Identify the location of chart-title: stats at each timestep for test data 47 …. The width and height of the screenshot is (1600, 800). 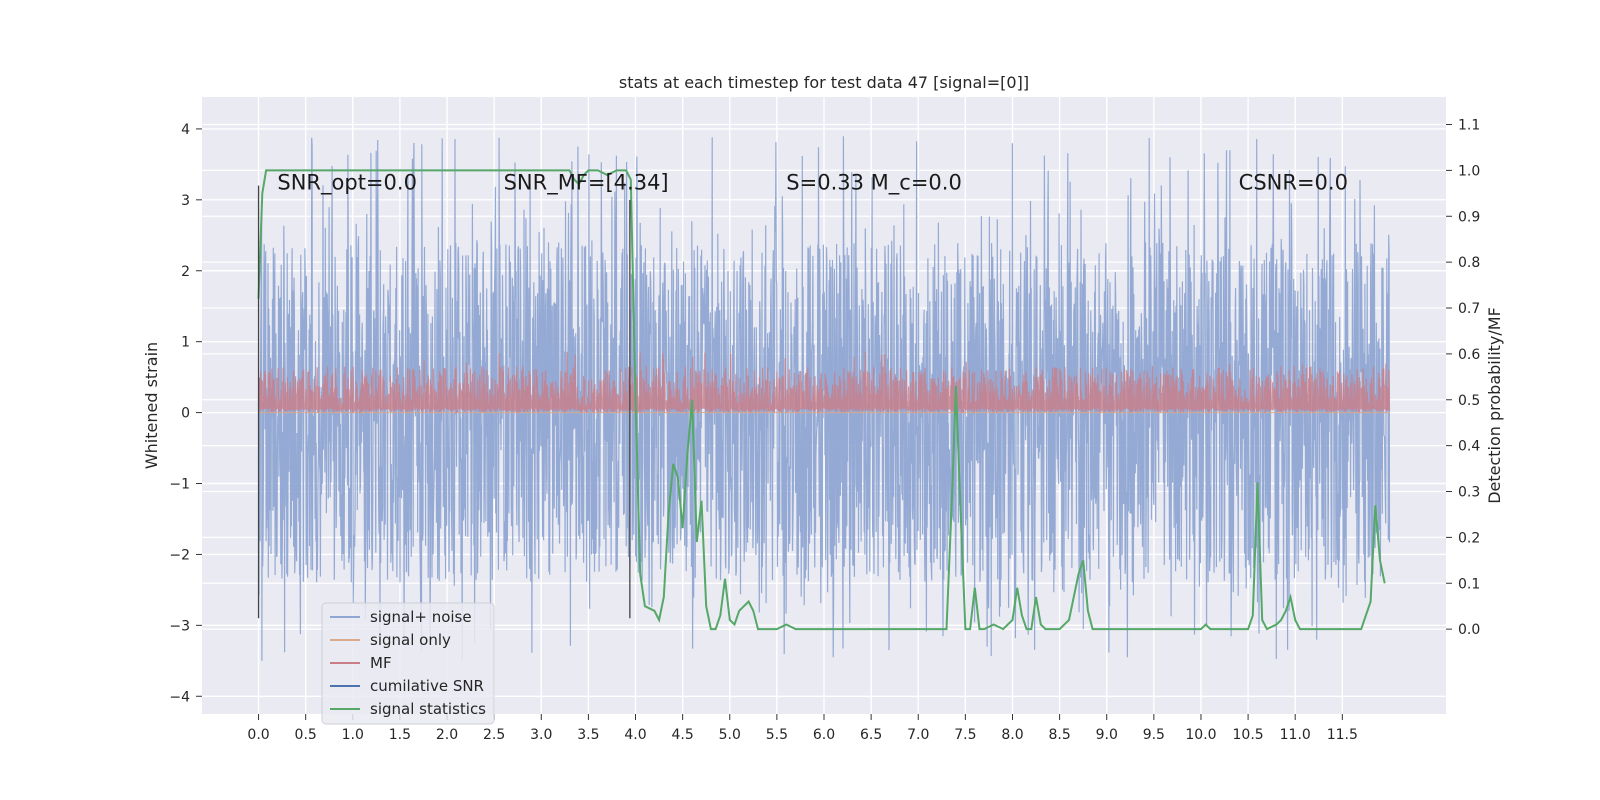
(824, 82).